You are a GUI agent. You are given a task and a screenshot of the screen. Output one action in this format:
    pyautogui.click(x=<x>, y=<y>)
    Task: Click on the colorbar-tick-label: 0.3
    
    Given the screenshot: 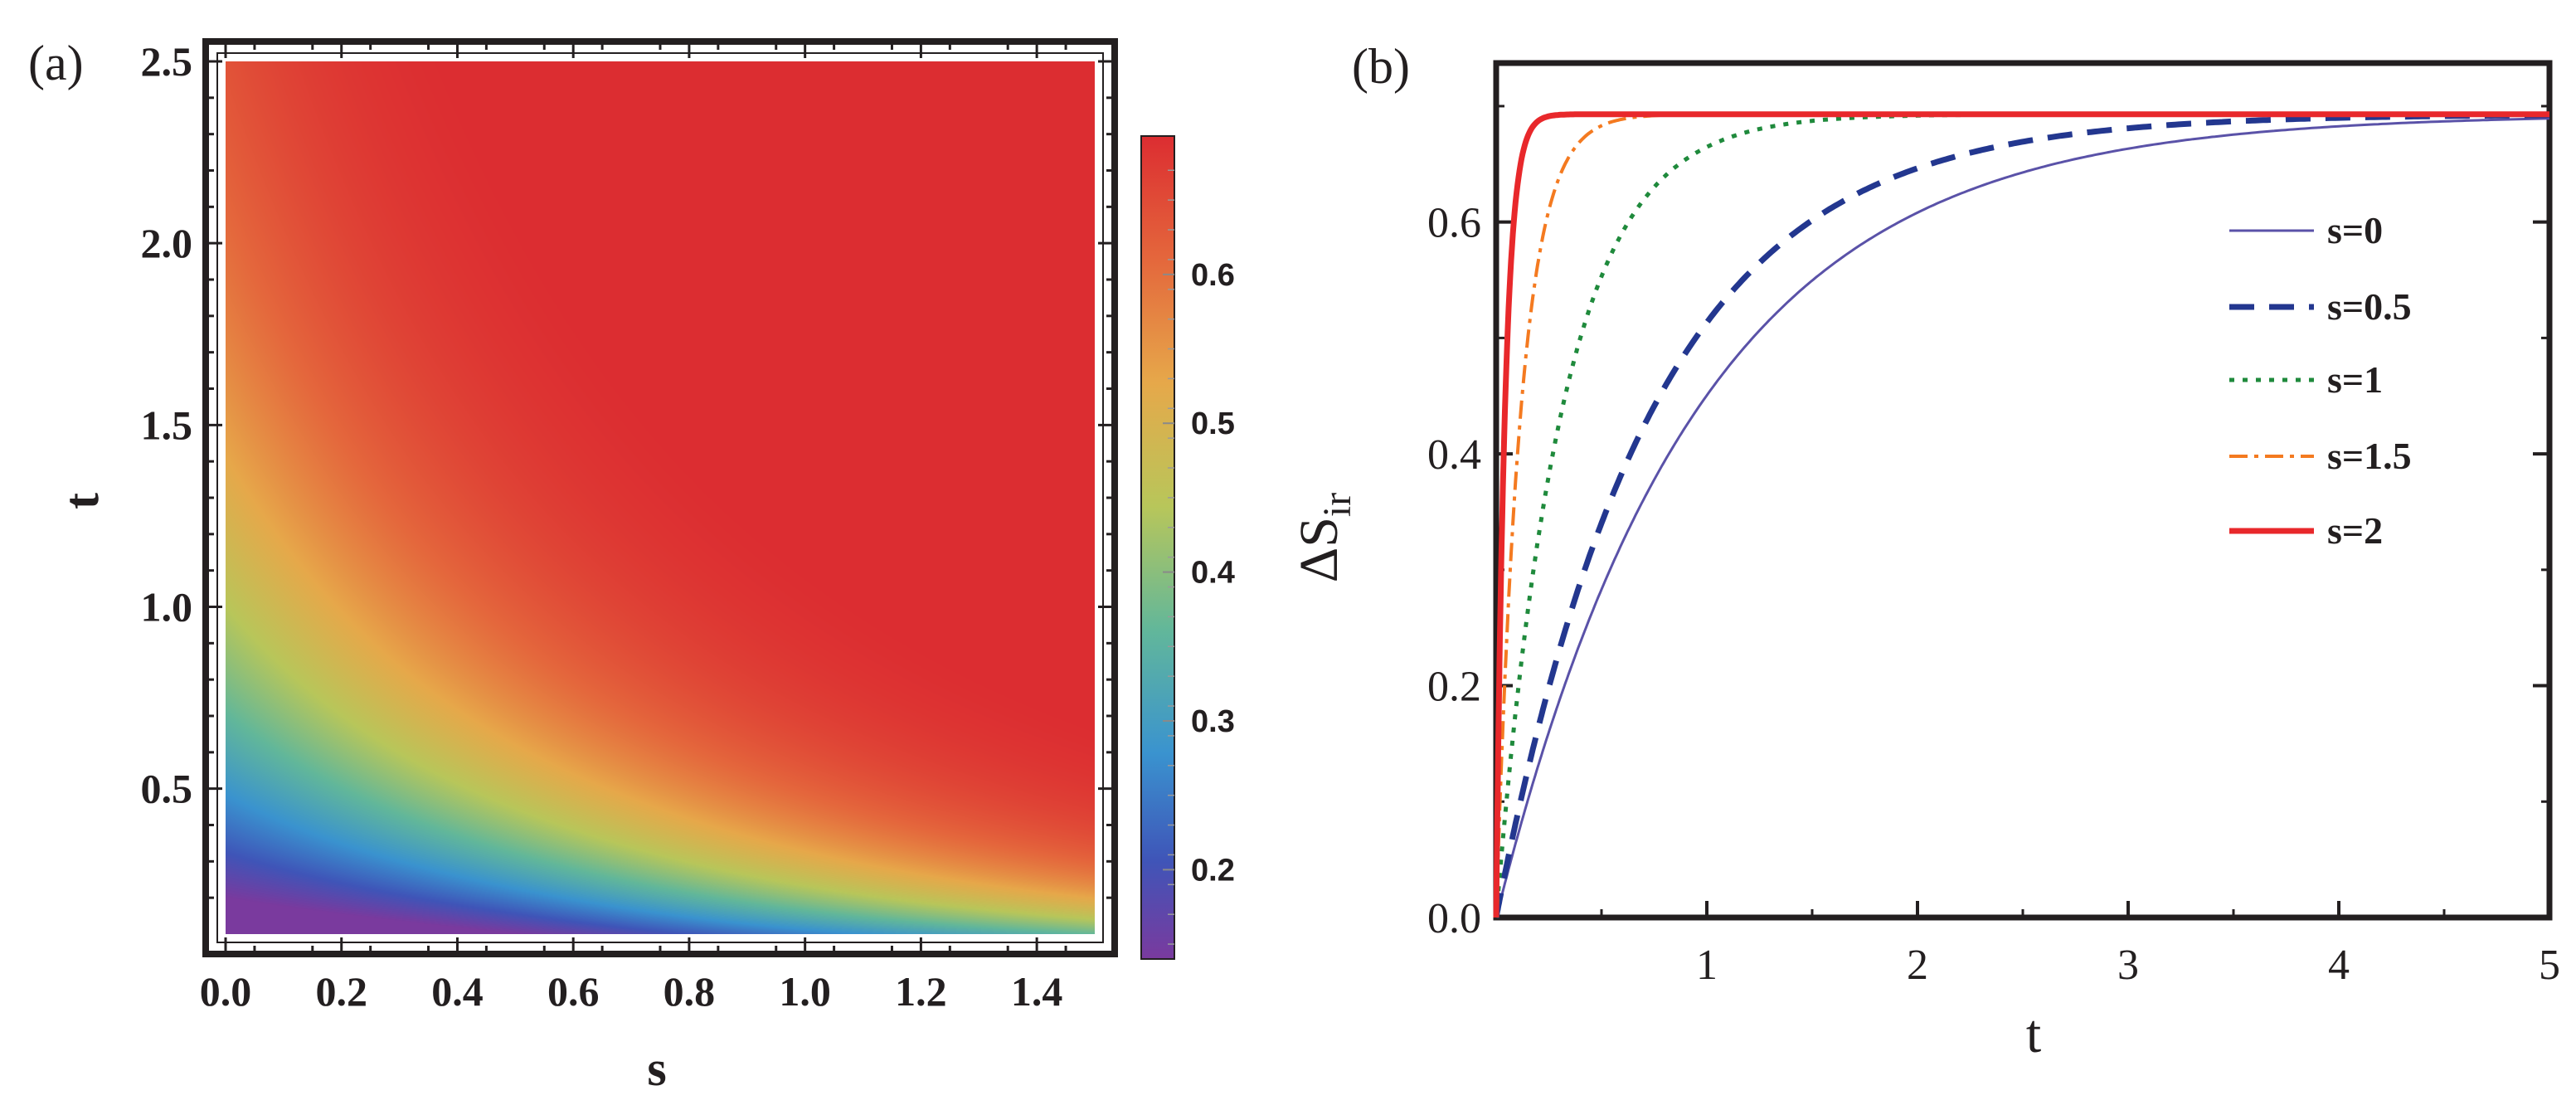 What is the action you would take?
    pyautogui.click(x=1213, y=721)
    